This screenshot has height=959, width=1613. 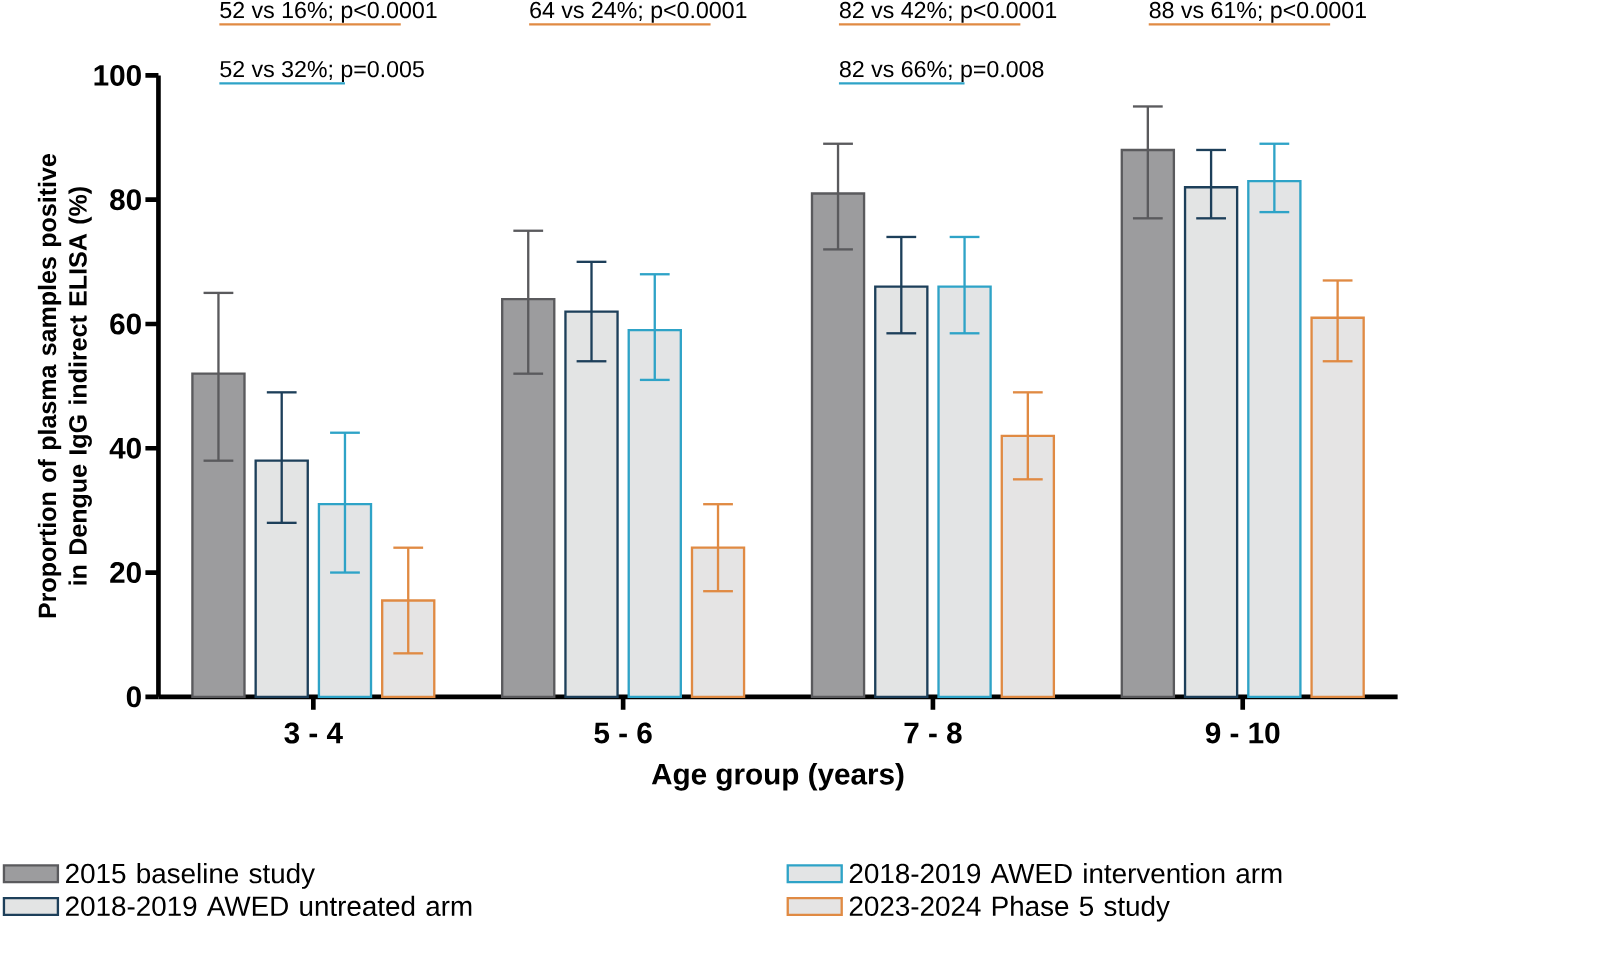 What do you see at coordinates (777, 776) in the screenshot?
I see `x-axis-title: Age group (years)` at bounding box center [777, 776].